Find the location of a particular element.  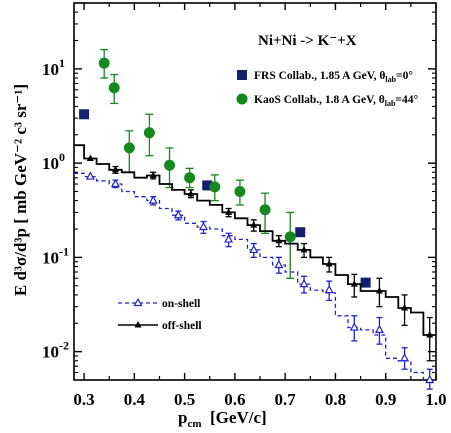

y-tick-label: 10⁻¹ is located at coordinates (55, 255).